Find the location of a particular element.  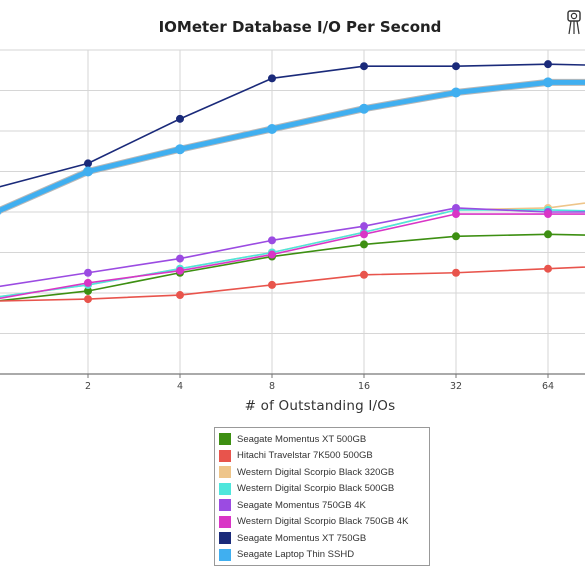

legend-item: Seagate Momentus XT 750GB is located at coordinates (324, 538).